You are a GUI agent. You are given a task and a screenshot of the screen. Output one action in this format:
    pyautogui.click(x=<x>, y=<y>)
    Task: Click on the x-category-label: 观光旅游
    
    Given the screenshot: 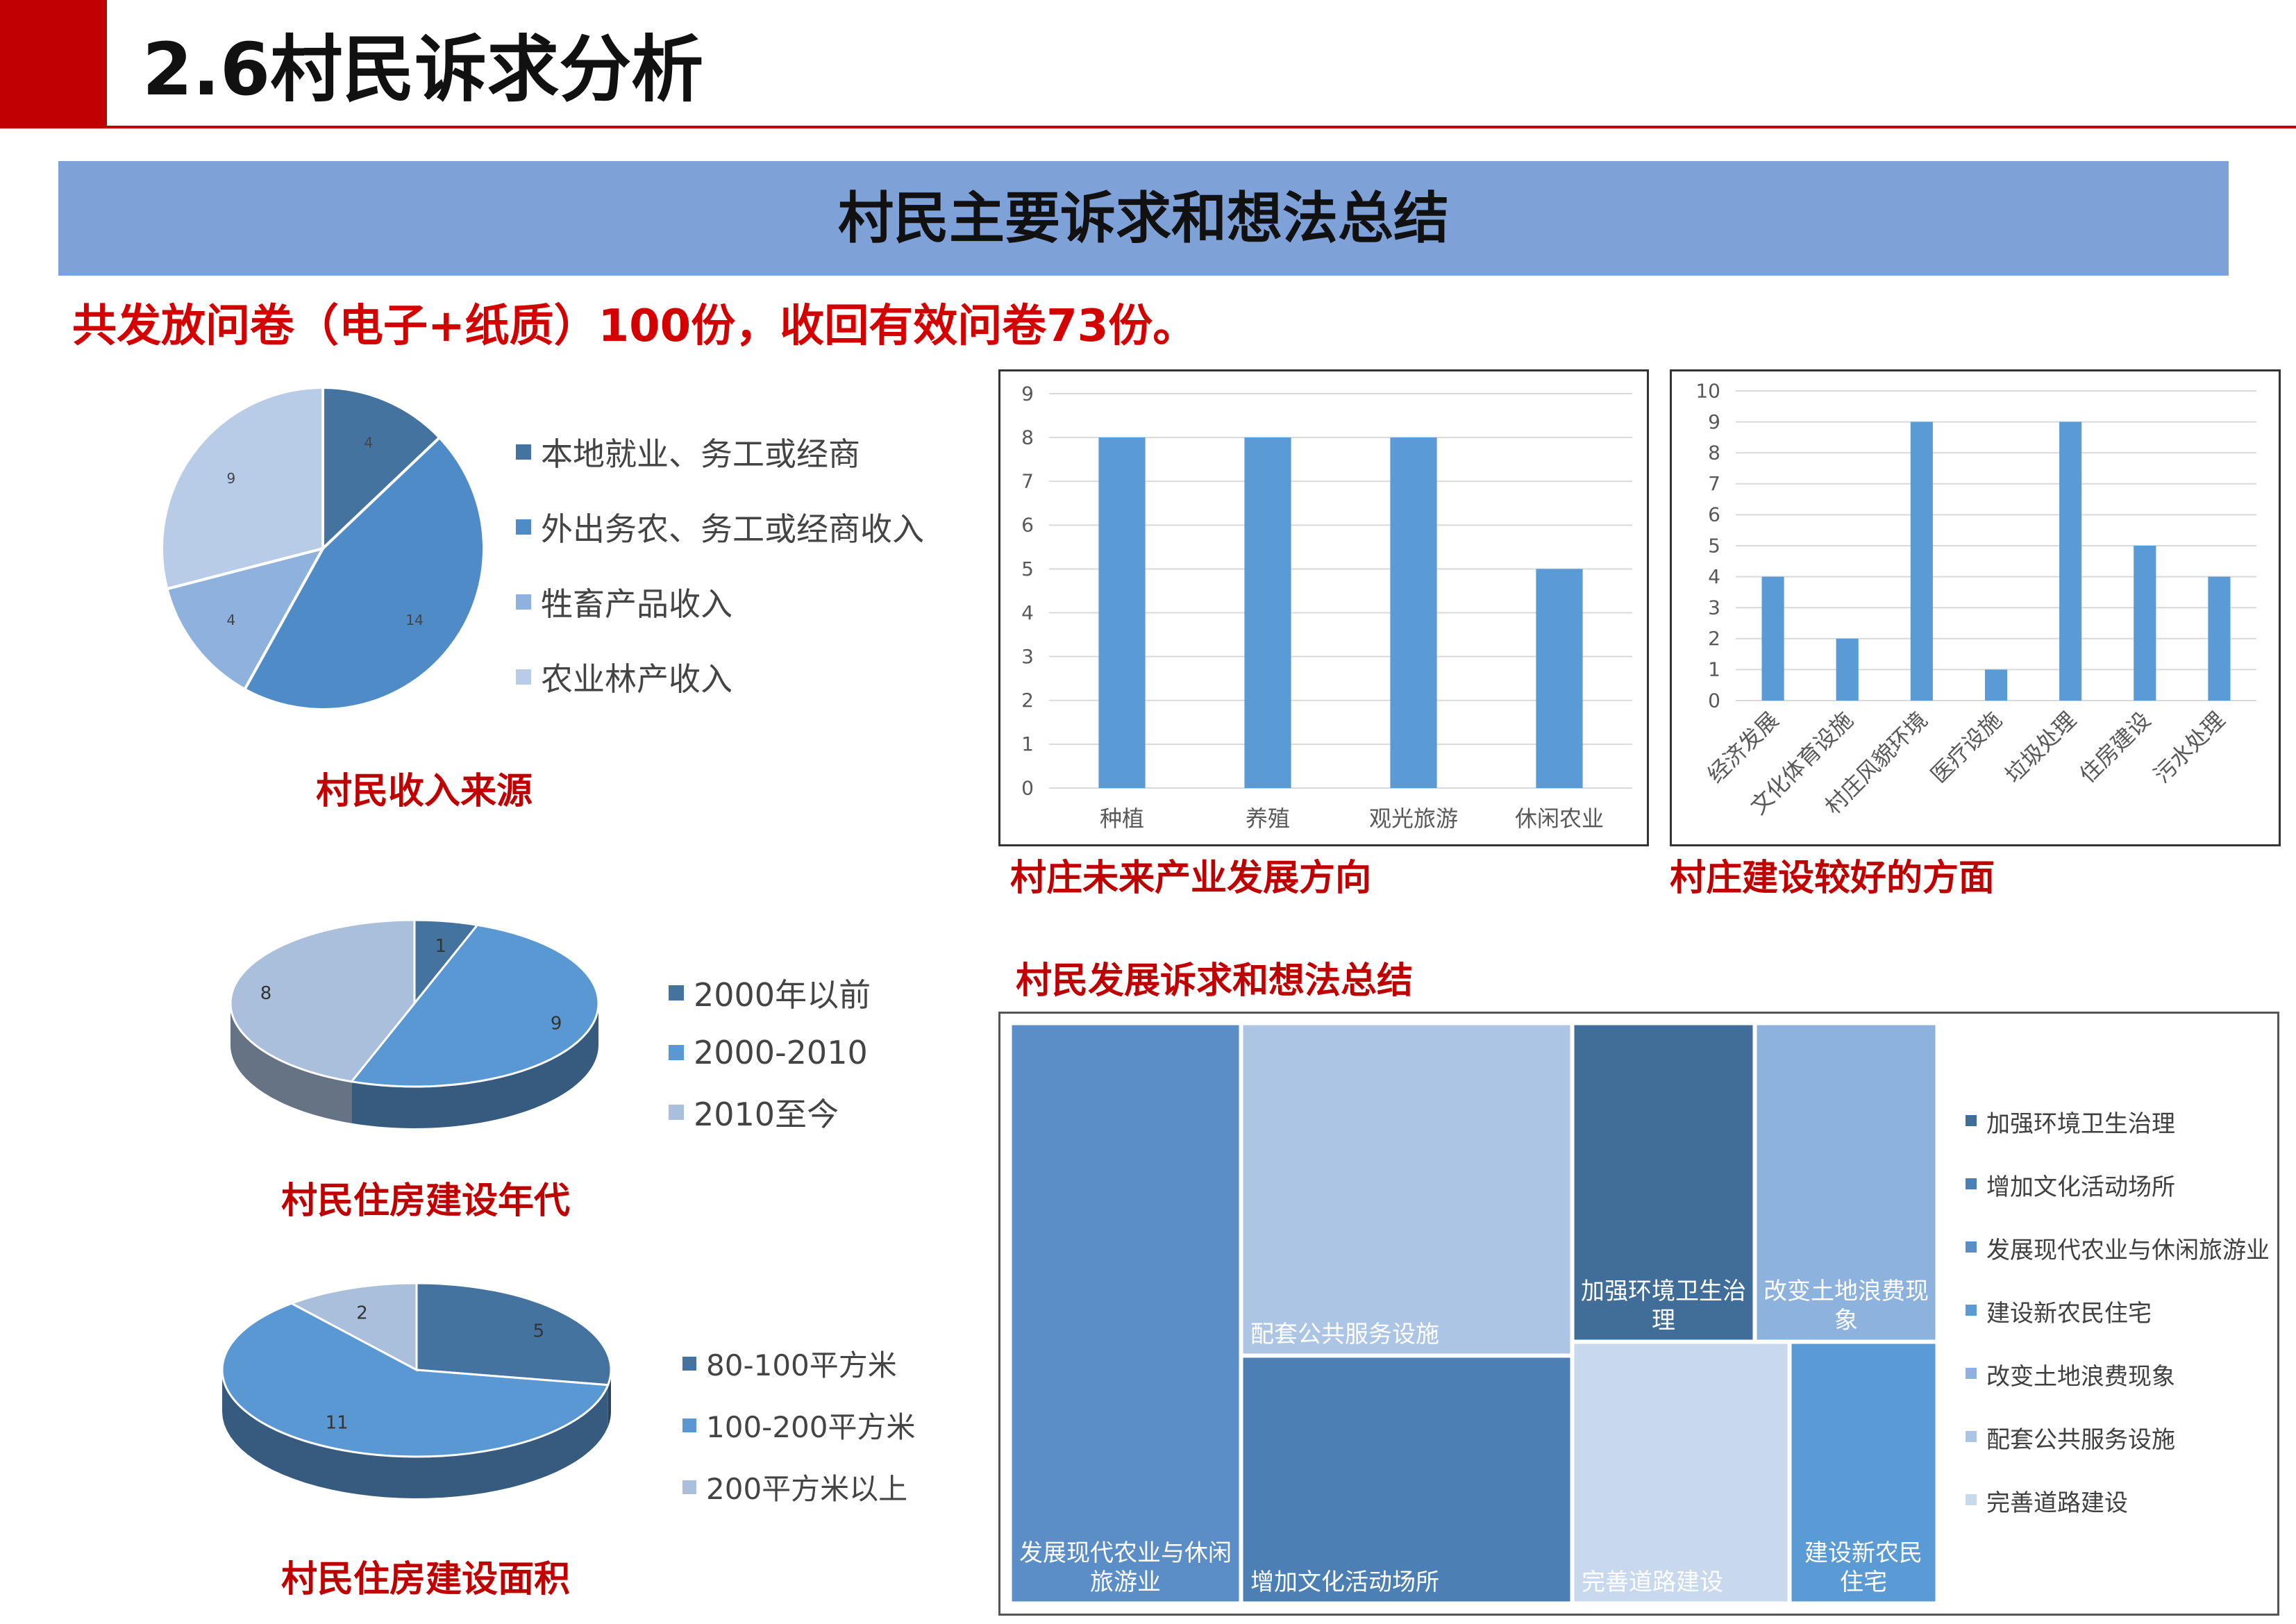 What is the action you would take?
    pyautogui.click(x=1413, y=819)
    